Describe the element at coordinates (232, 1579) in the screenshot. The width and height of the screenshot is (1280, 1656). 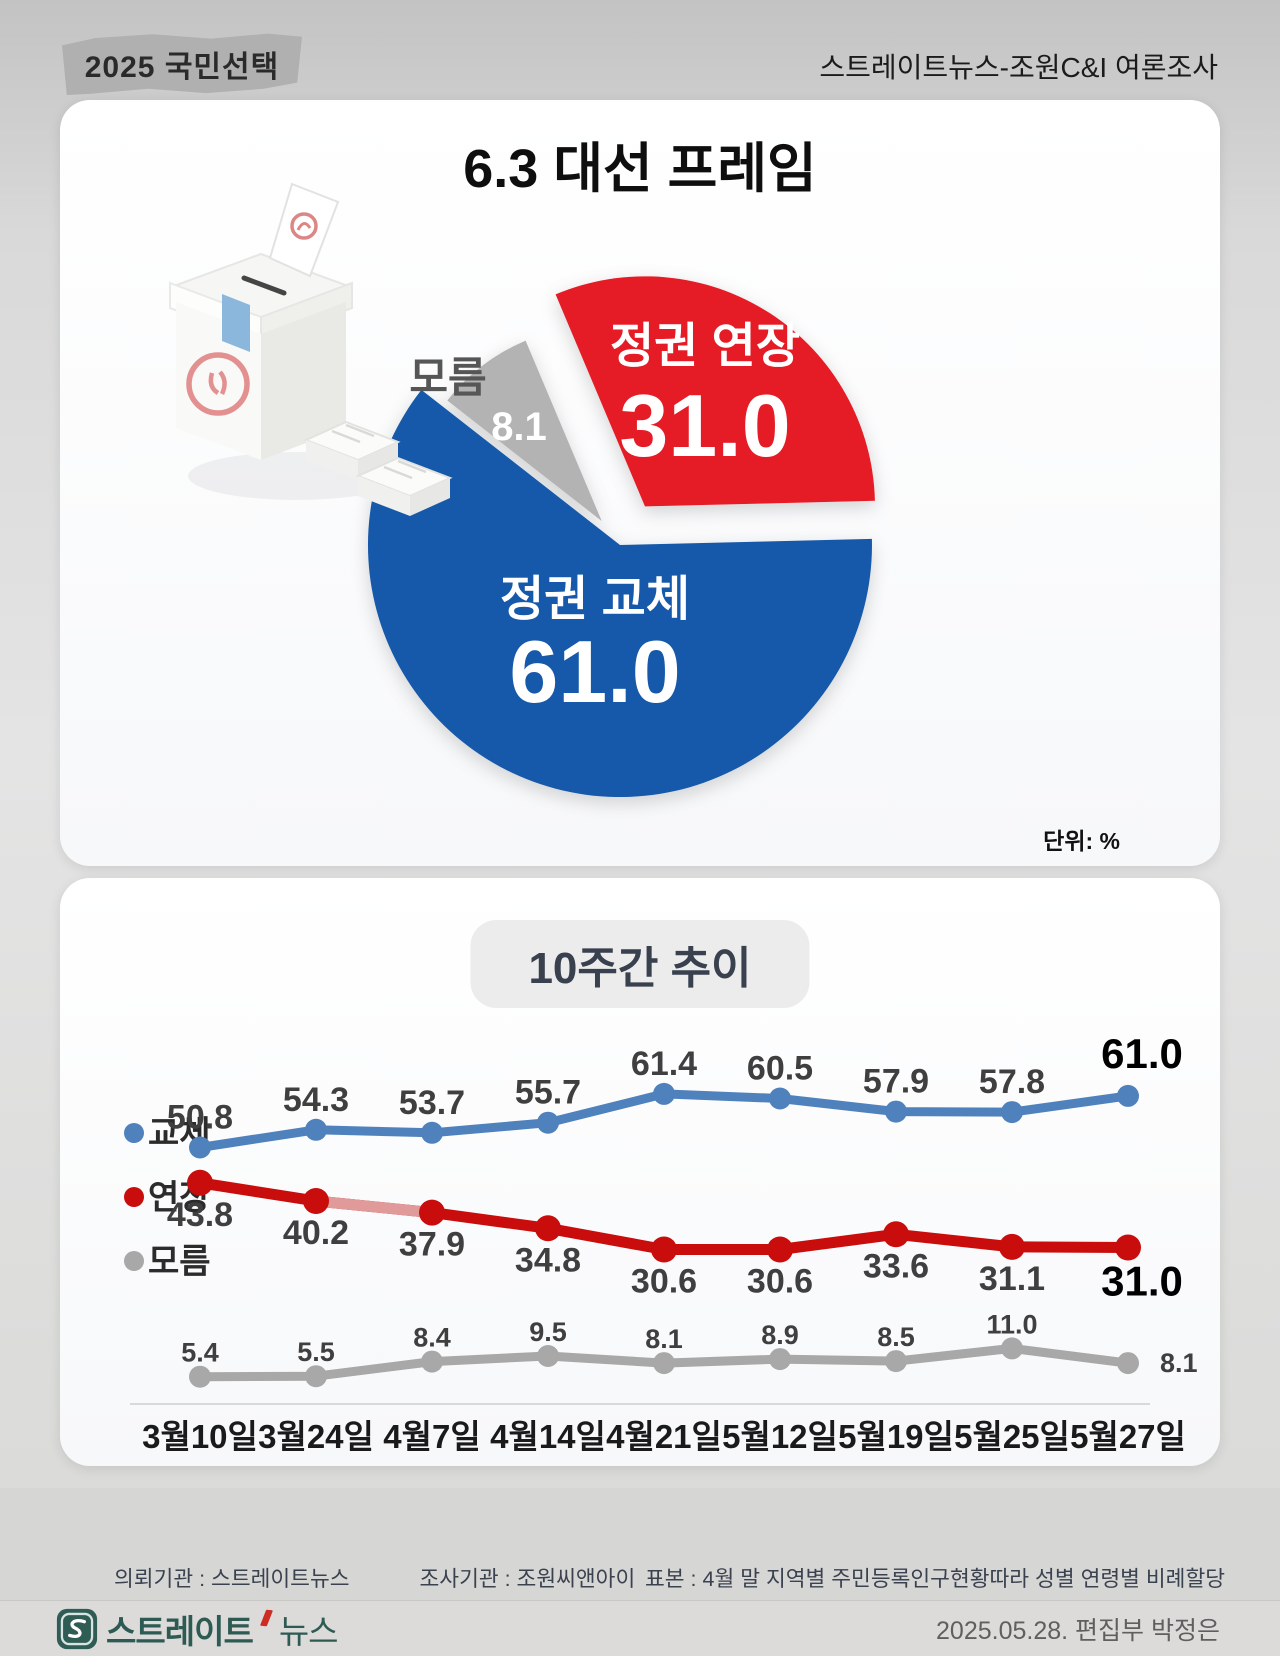
I see `client-label: 의뢰기관 : 스트레이트뉴스` at that location.